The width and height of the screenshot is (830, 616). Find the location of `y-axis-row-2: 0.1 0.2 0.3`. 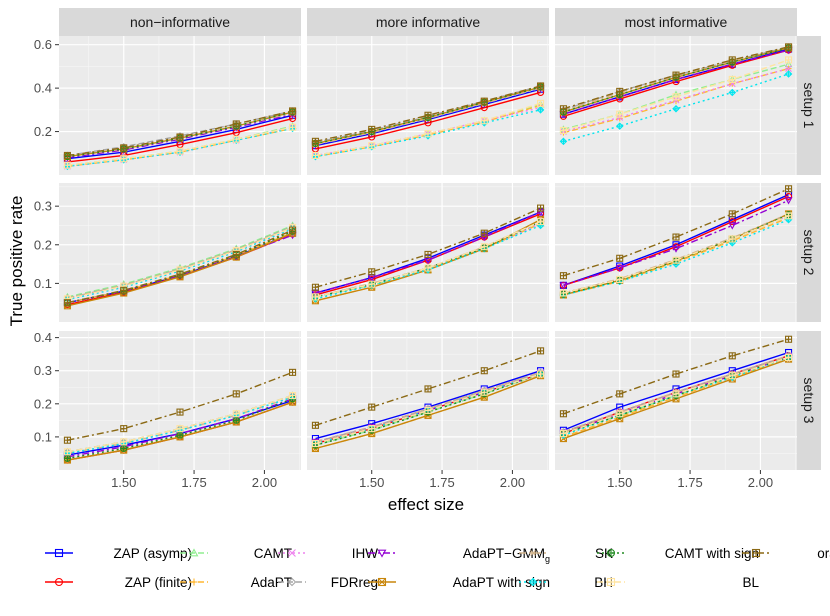

y-axis-row-2: 0.1 0.2 0.3 is located at coordinates (46, 245).